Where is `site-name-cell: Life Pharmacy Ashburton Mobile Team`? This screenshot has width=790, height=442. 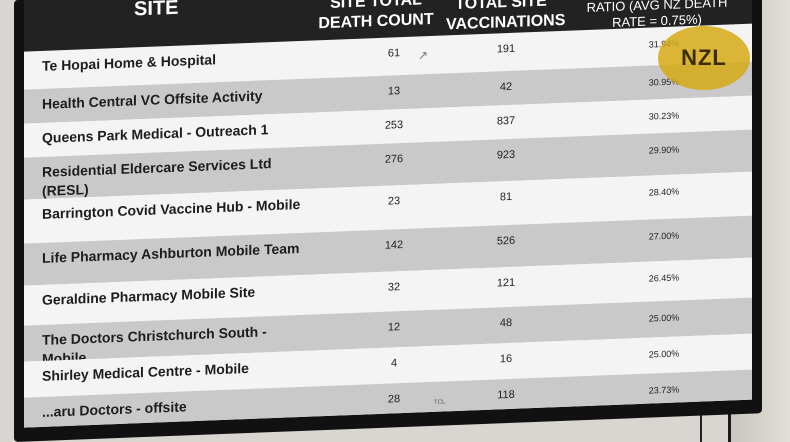
site-name-cell: Life Pharmacy Ashburton Mobile Team is located at coordinates (171, 253).